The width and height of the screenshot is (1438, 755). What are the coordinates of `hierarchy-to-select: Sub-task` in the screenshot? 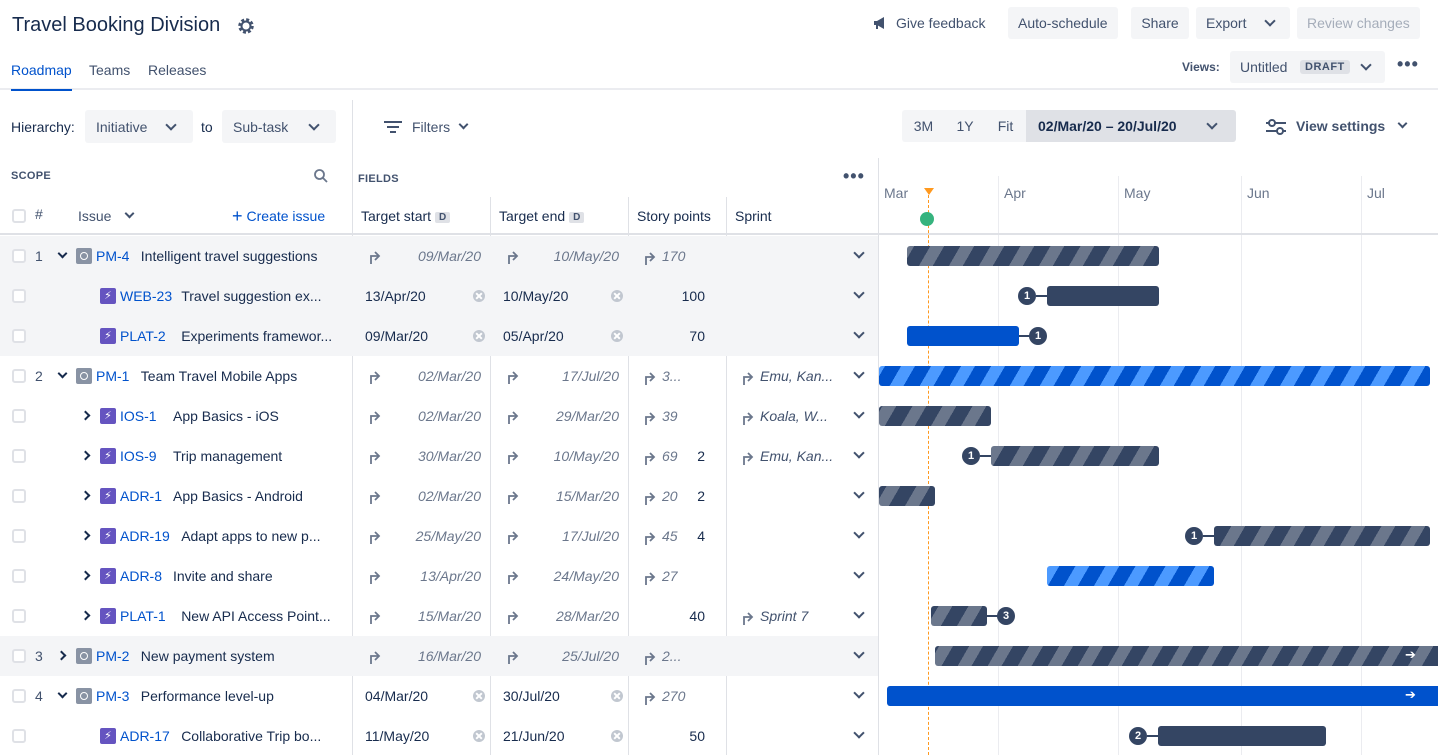 It's located at (279, 126).